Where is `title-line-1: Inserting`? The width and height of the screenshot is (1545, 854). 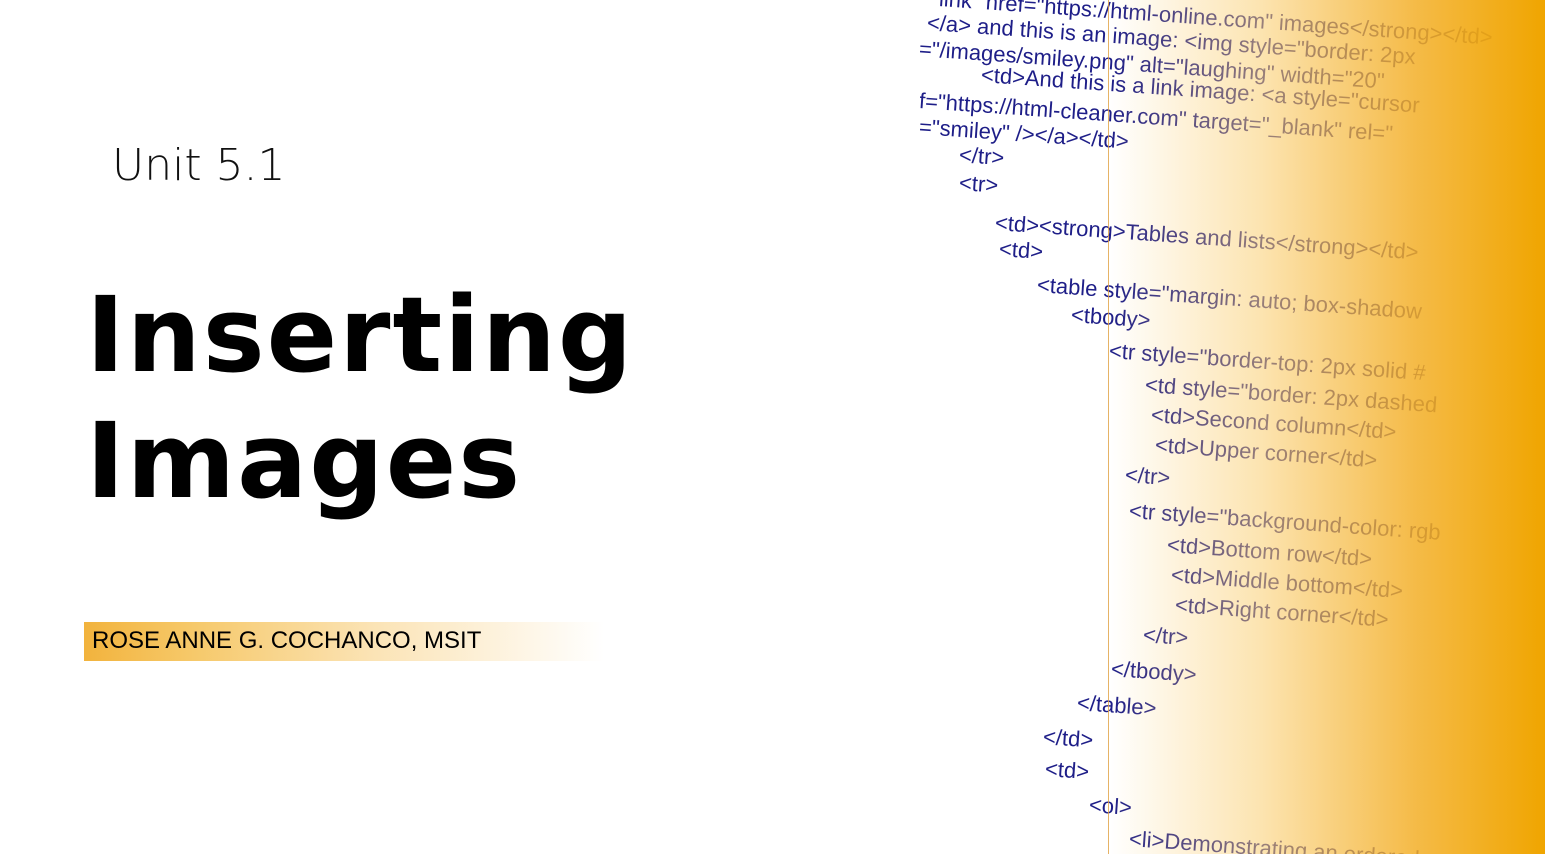
title-line-1: Inserting is located at coordinates (360, 335).